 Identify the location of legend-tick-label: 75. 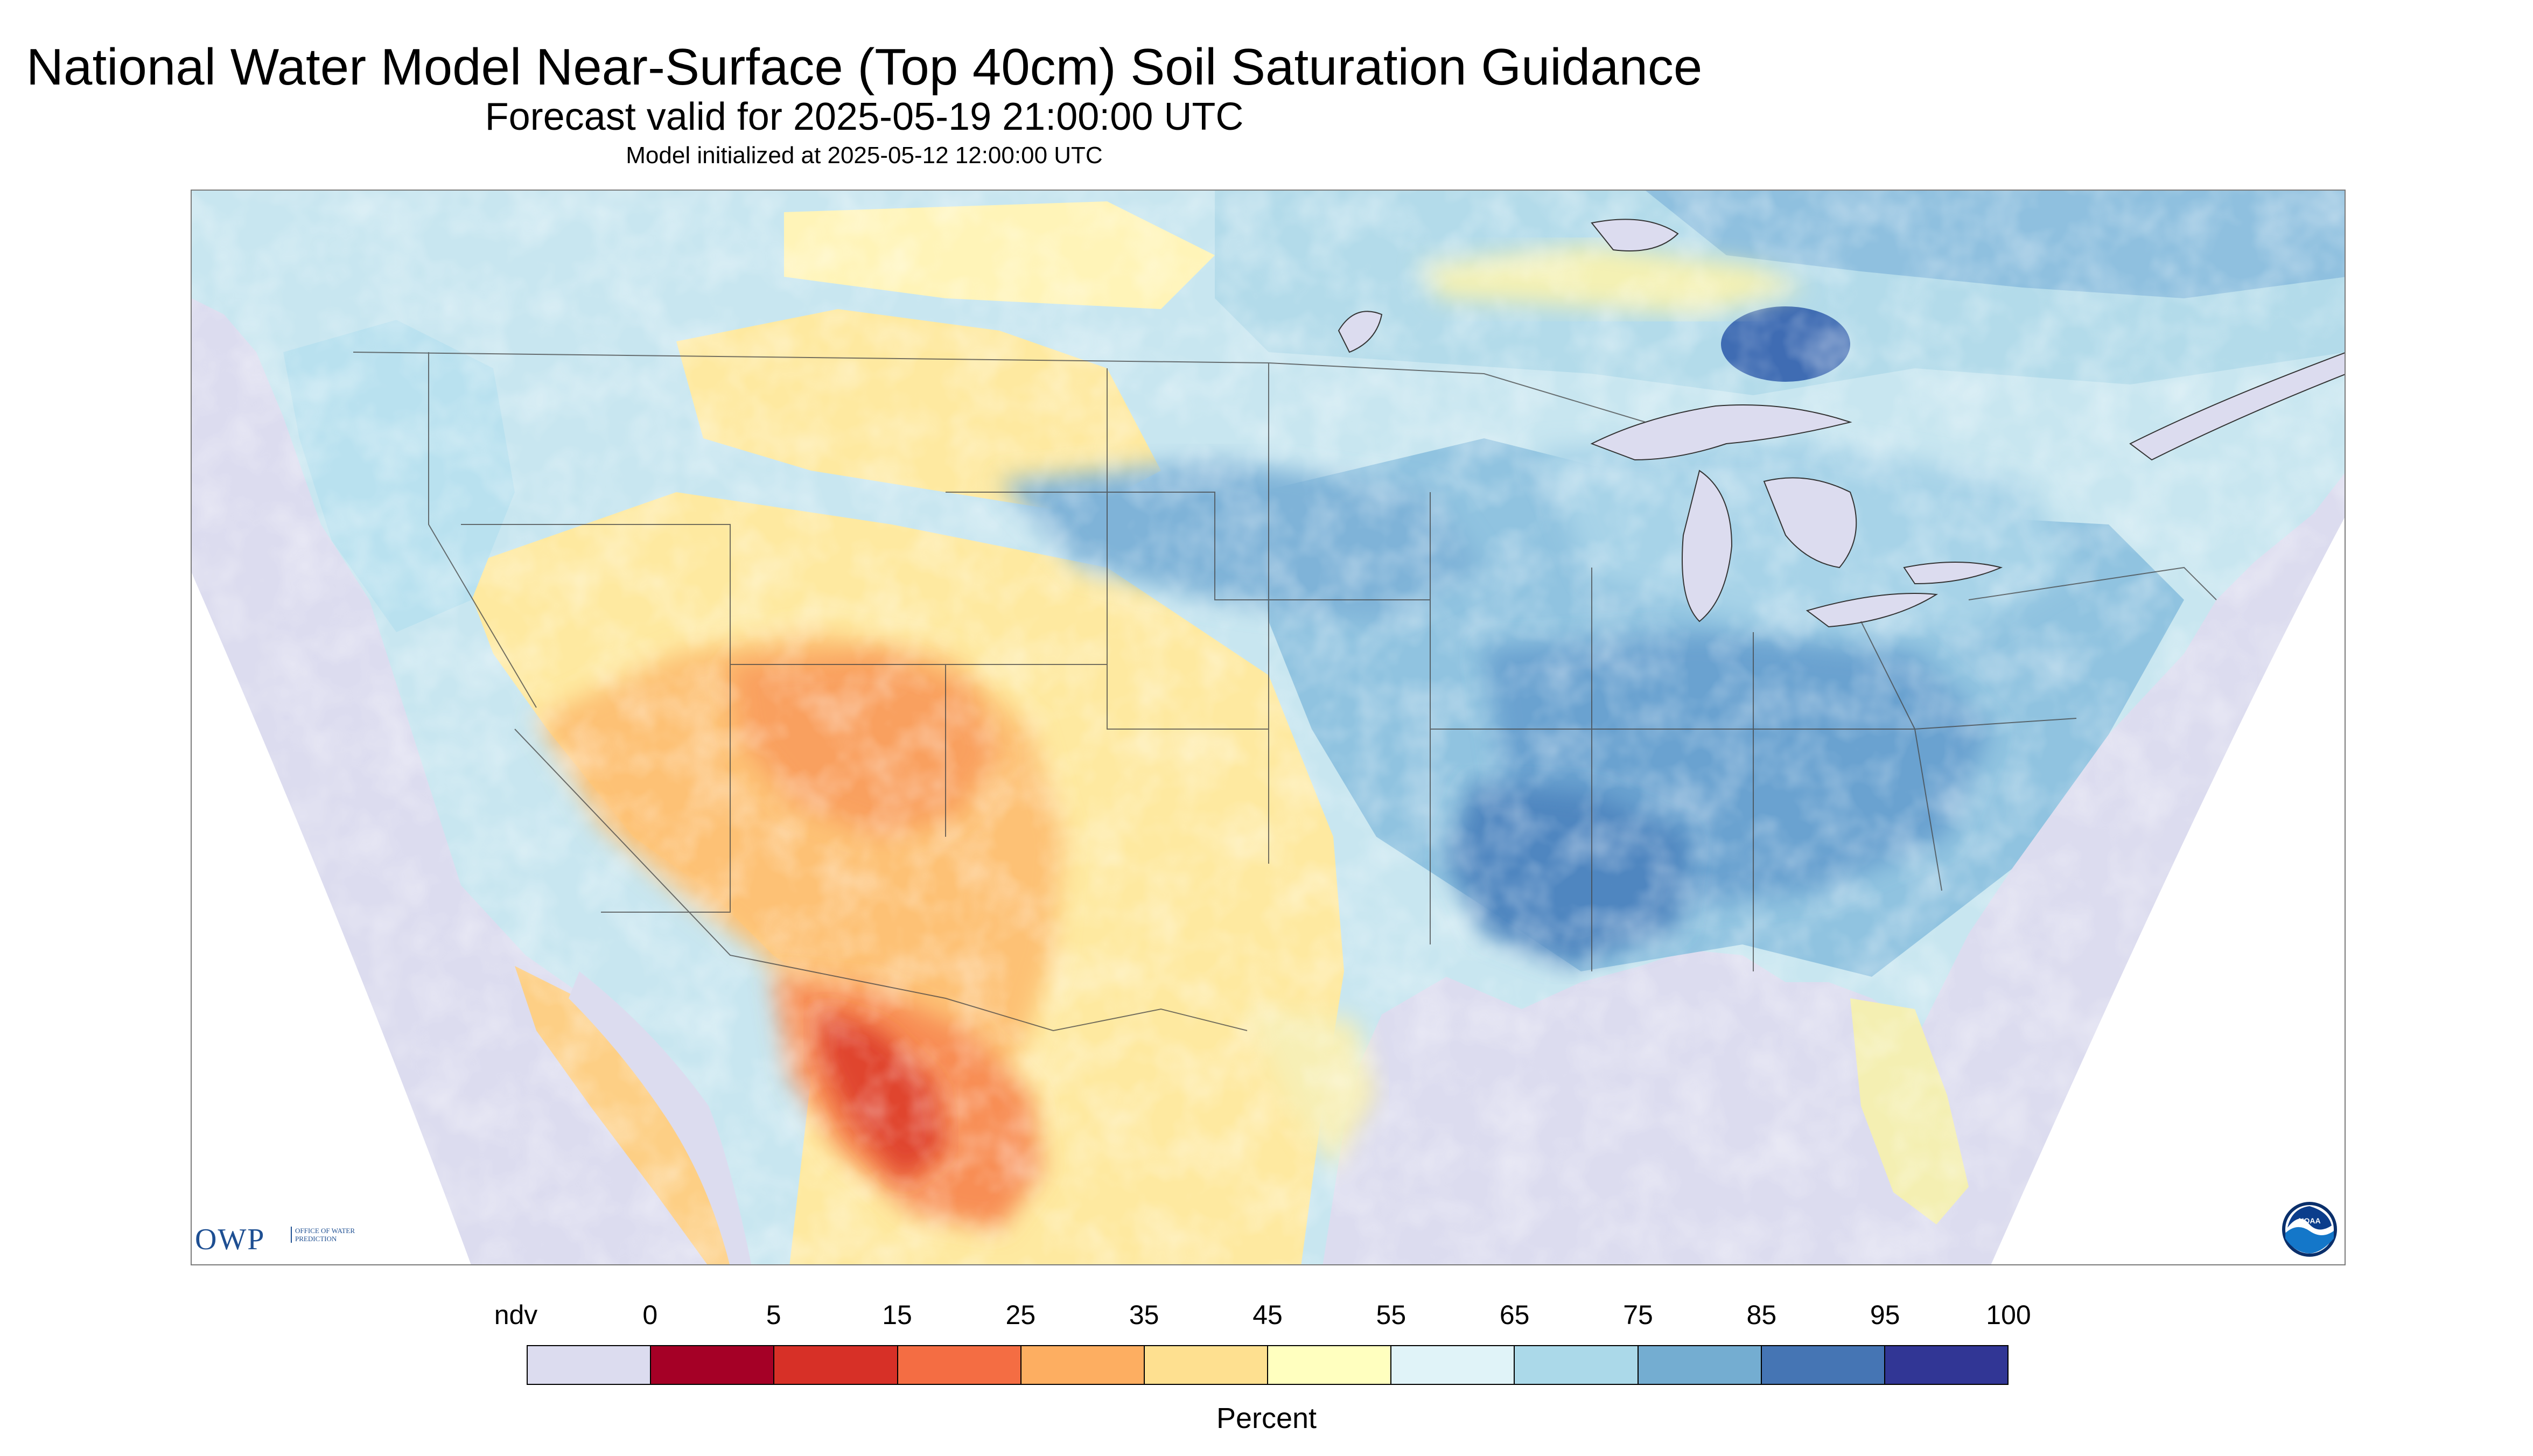
(1638, 1315).